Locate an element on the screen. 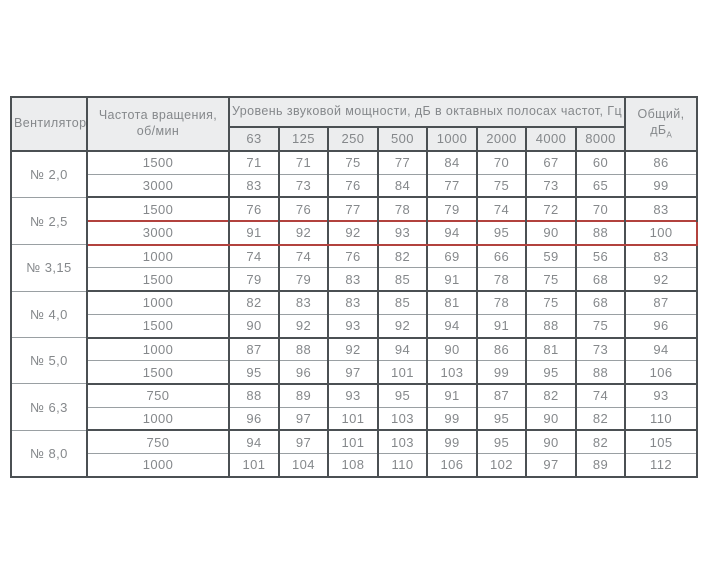 The width and height of the screenshot is (706, 578). table-row: № 2,5 1500 76 76 77 78 79 74 72 70 83 is located at coordinates (354, 221).